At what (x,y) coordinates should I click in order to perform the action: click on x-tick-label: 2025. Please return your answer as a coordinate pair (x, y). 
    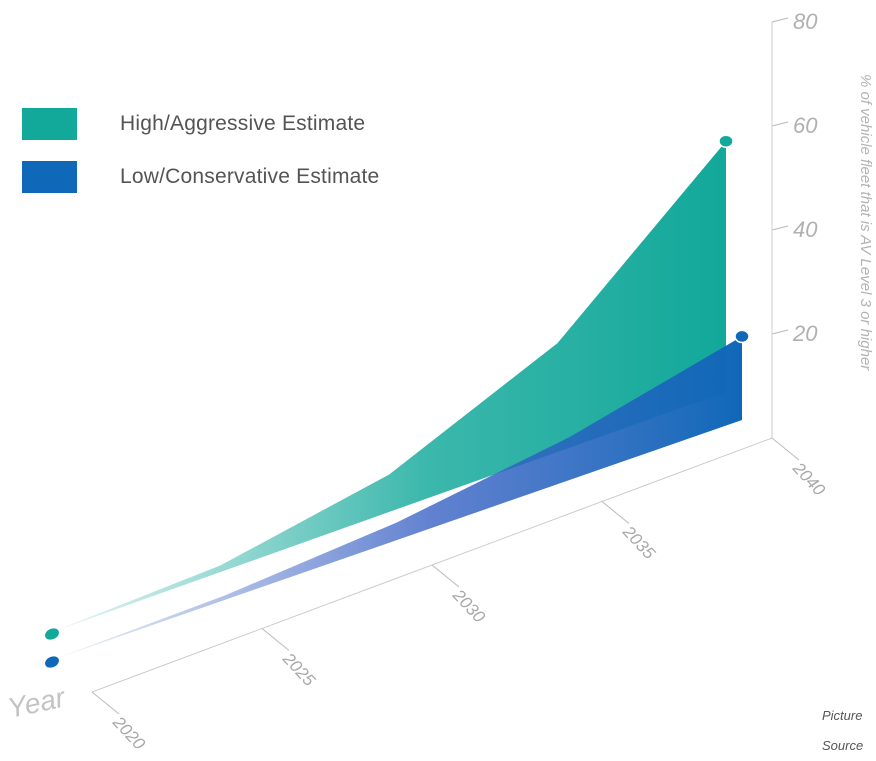
    Looking at the image, I should click on (298, 670).